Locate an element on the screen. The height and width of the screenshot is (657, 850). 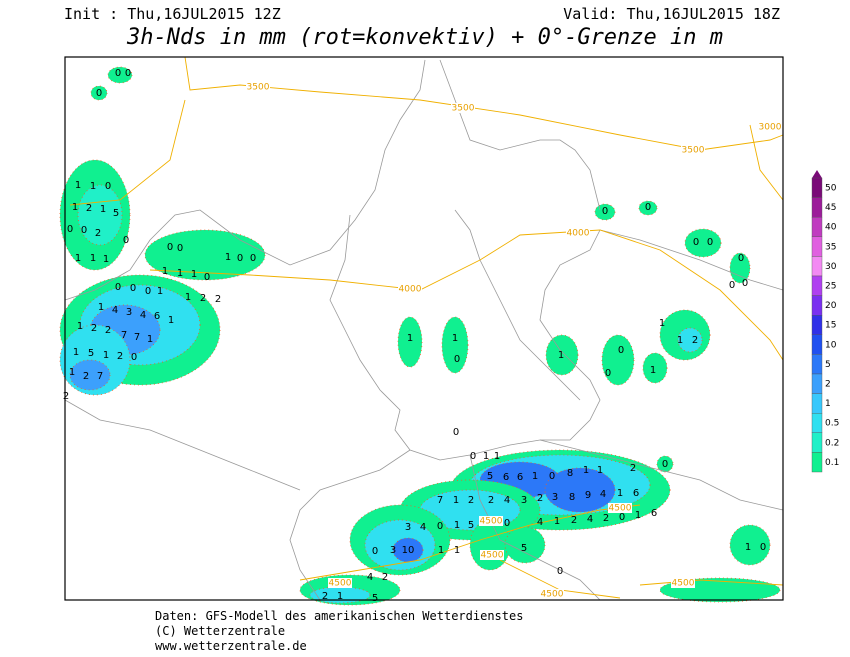
colorbar-label: 50 is located at coordinates (831, 189).